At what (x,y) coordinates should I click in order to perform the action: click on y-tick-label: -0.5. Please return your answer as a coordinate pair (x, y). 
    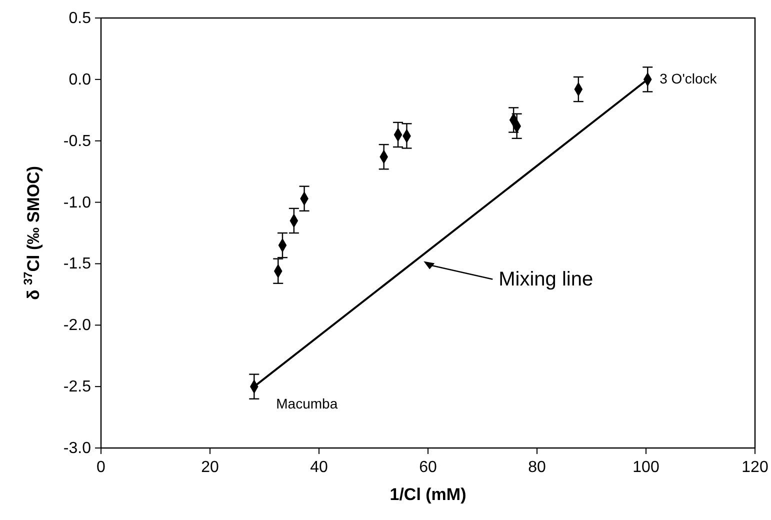
    Looking at the image, I should click on (77, 141).